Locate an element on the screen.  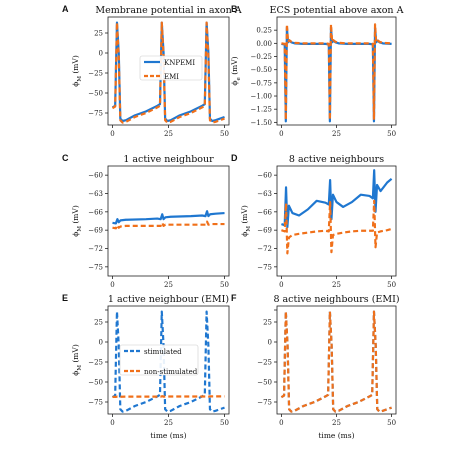
y-tick-label: 0.00 is located at coordinates (264, 44).